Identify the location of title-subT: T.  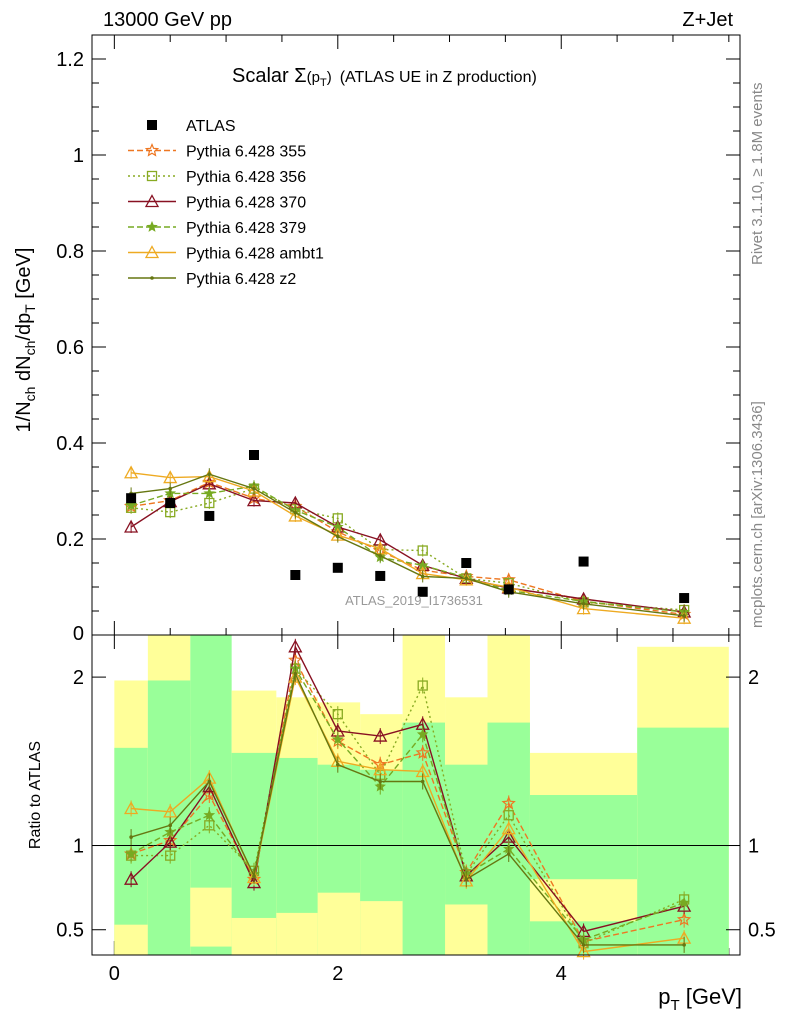
(323, 83).